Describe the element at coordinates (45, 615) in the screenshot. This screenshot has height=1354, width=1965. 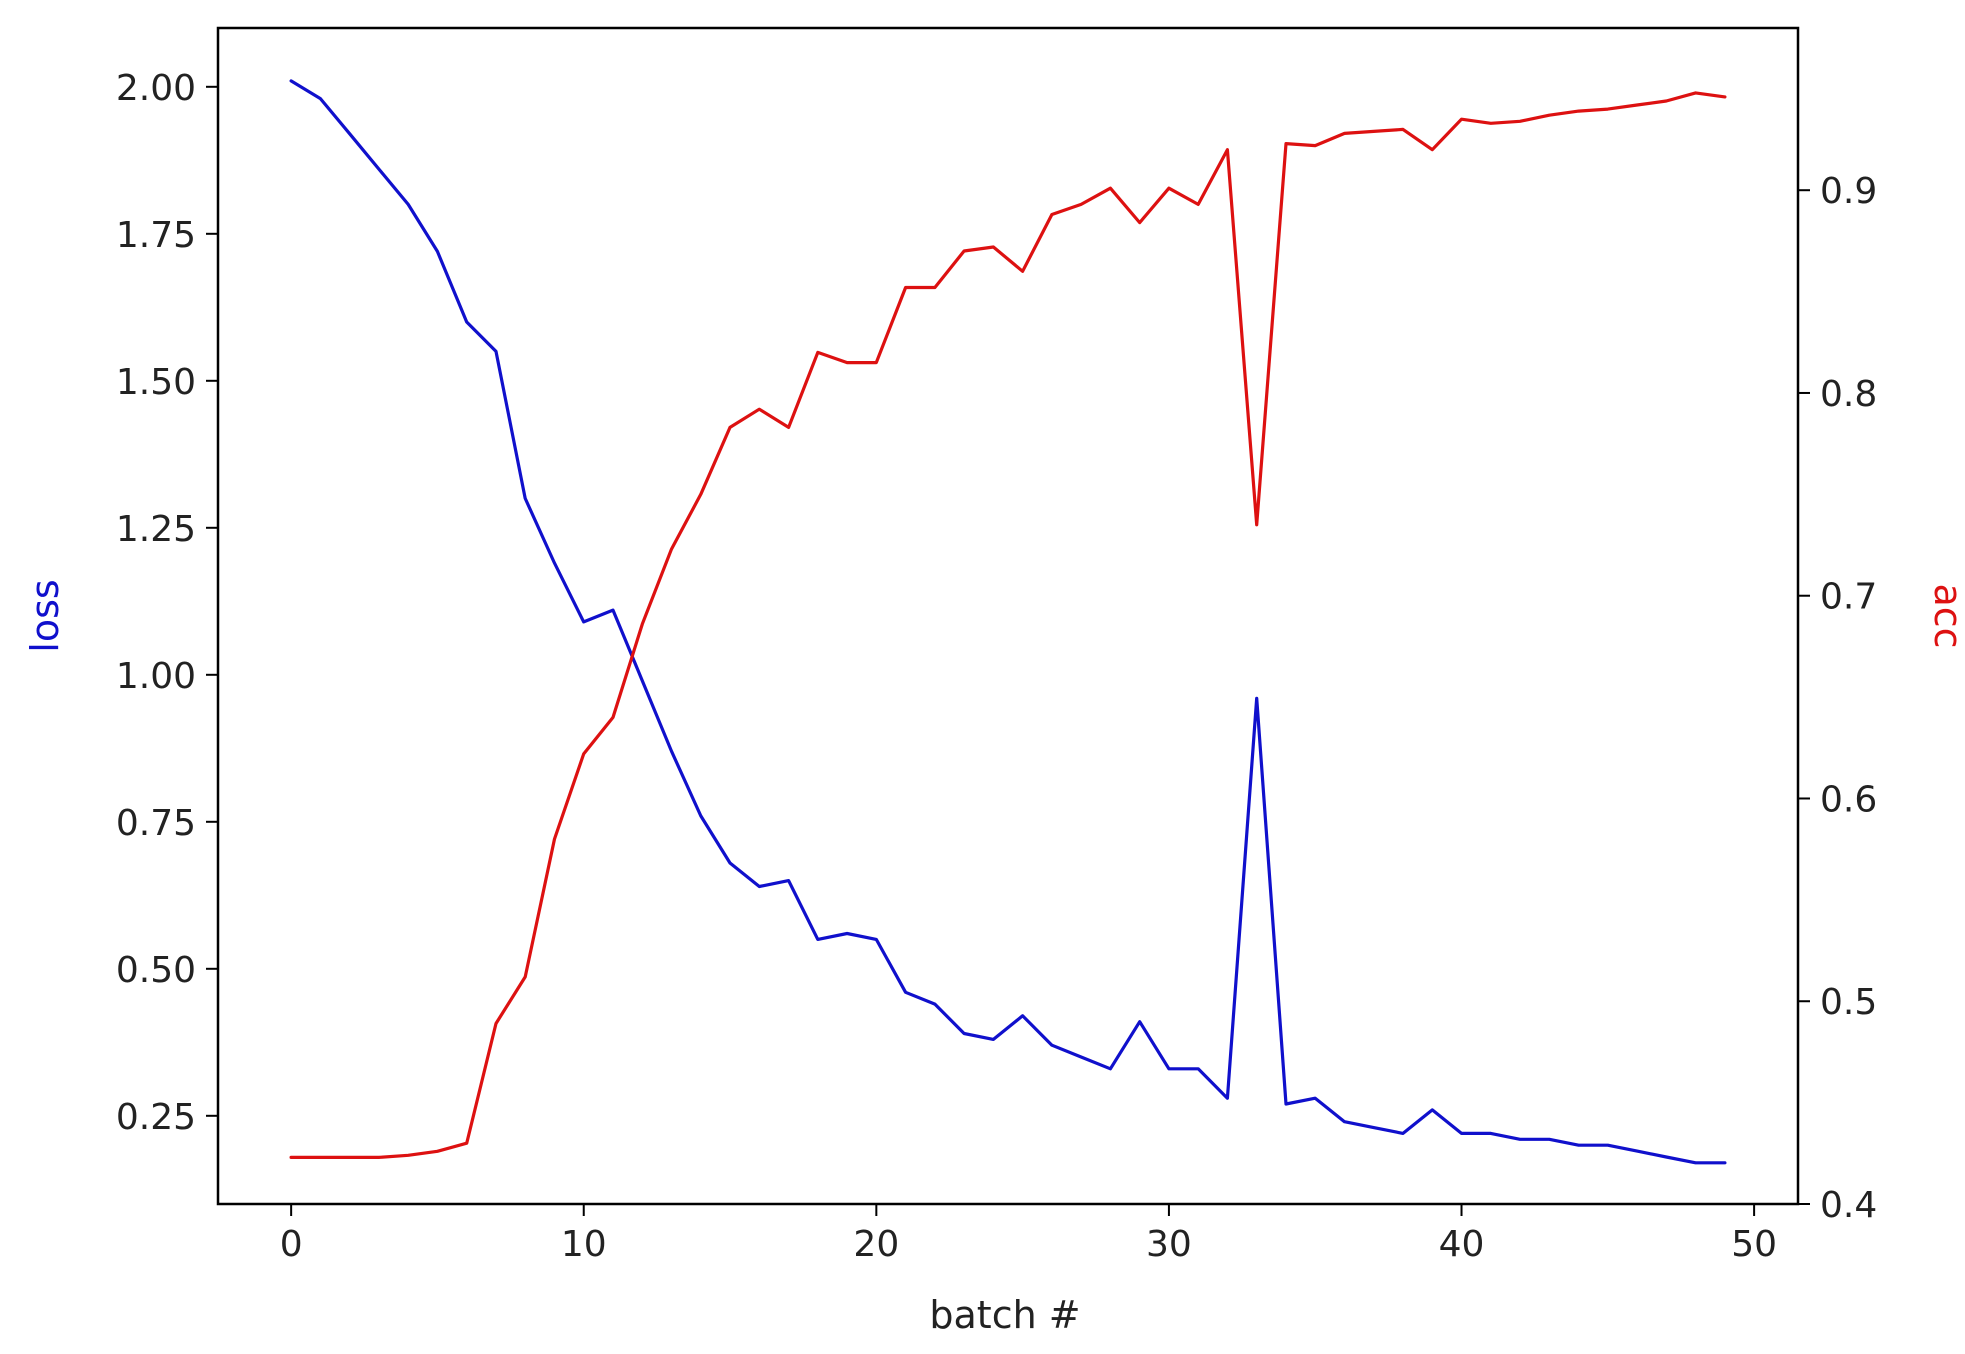
I see `left-y-axis-title: loss` at that location.